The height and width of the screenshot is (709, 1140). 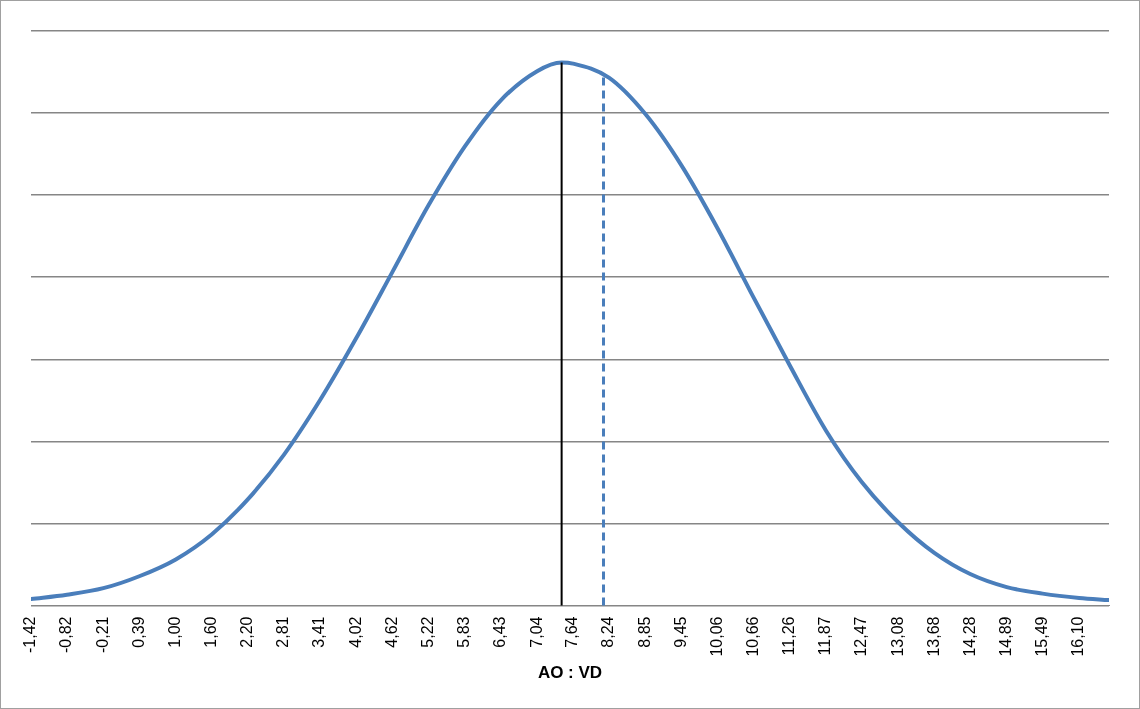 I want to click on x-tick-label: 1,60, so click(x=211, y=632).